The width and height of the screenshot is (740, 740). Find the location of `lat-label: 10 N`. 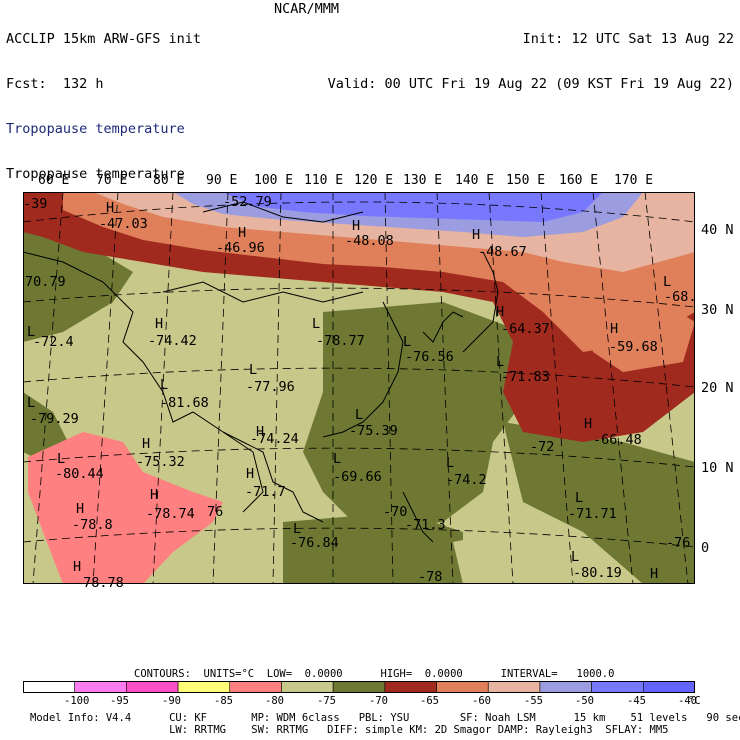

lat-label: 10 N is located at coordinates (717, 468).